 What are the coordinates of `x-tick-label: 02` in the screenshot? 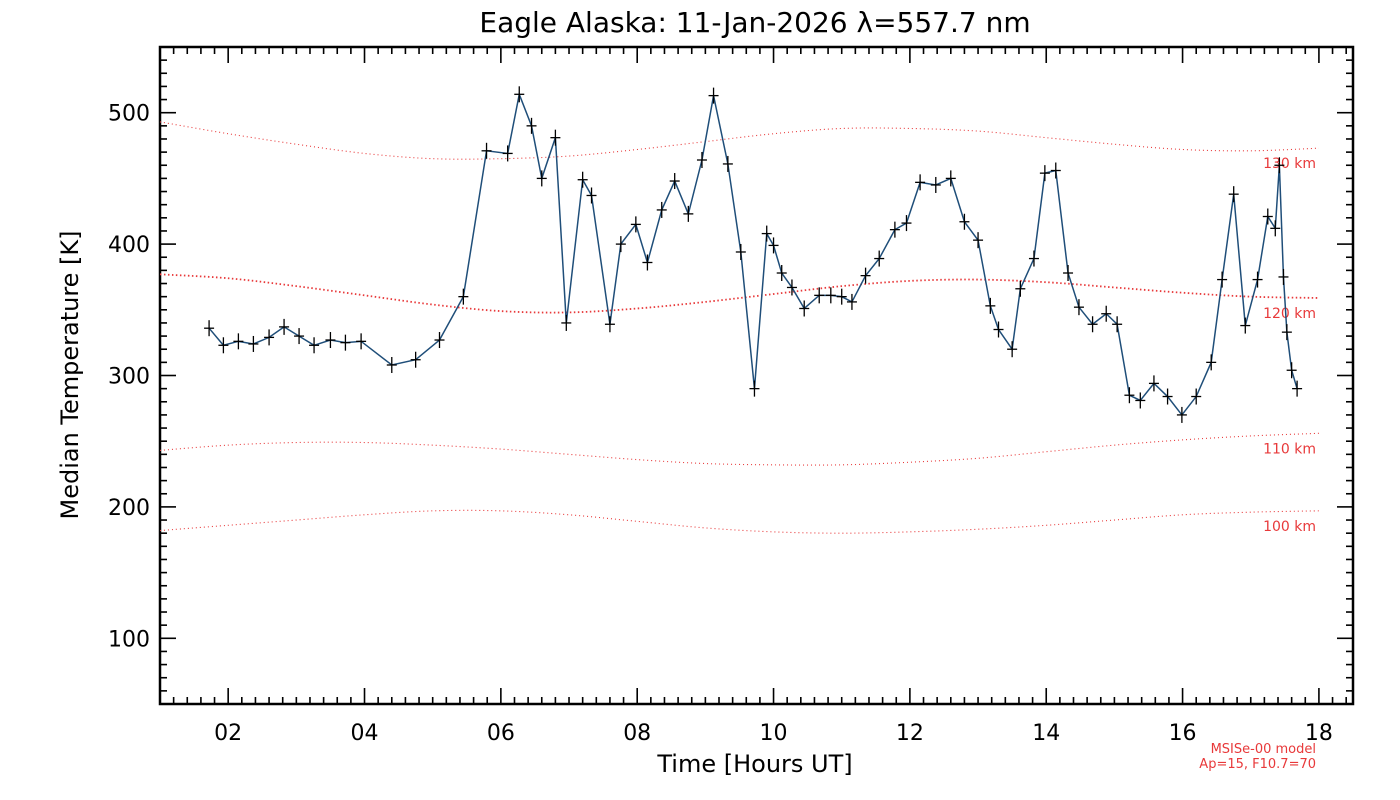 It's located at (228, 733).